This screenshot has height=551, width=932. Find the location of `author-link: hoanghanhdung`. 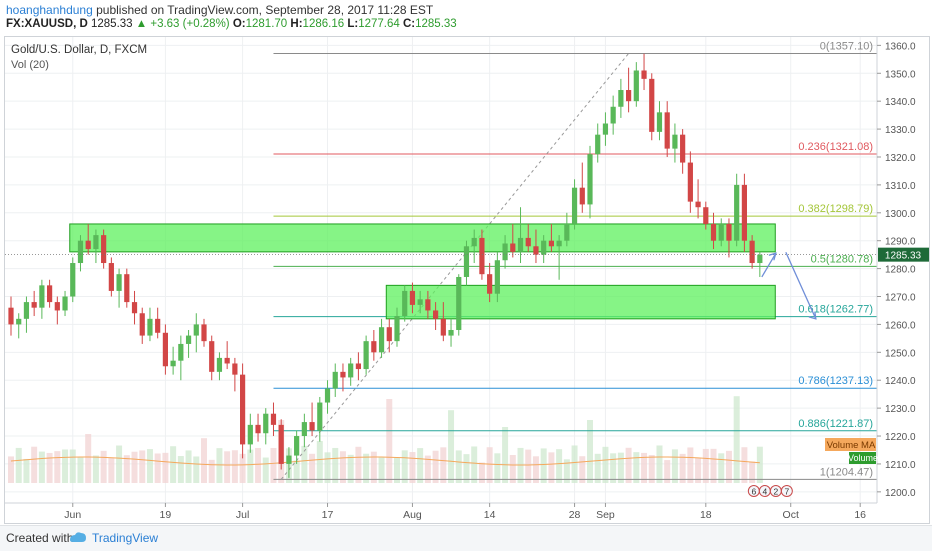

author-link: hoanghanhdung is located at coordinates (49, 10).